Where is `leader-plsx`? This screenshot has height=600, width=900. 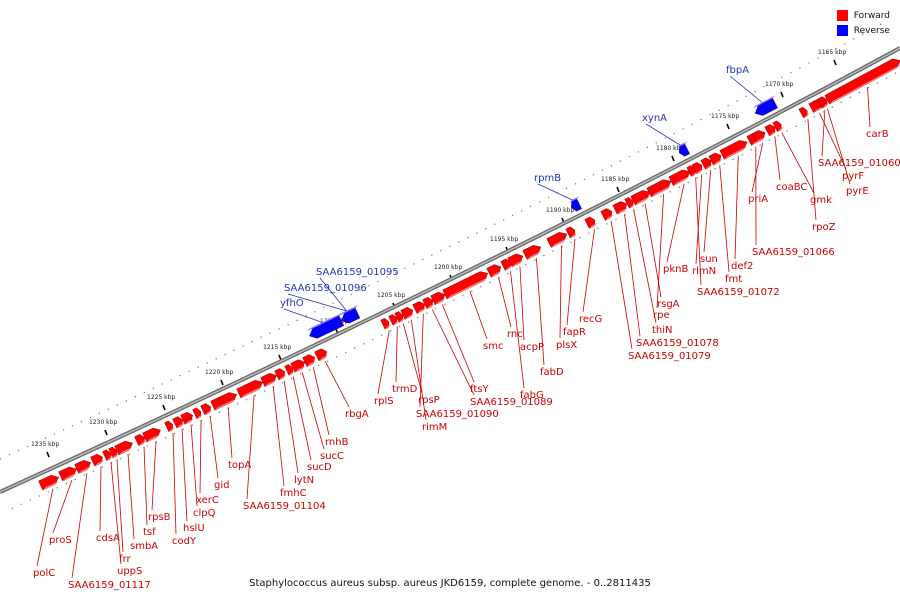 leader-plsx is located at coordinates (560, 292).